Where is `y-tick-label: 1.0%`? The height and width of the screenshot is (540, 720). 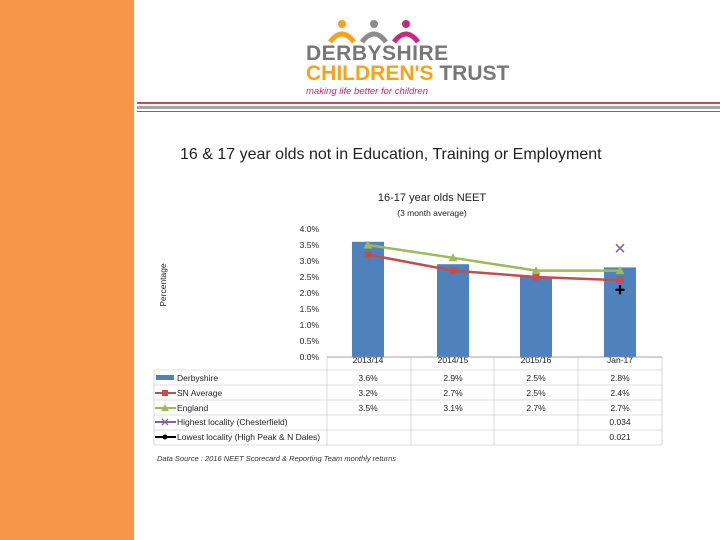 y-tick-label: 1.0% is located at coordinates (310, 325).